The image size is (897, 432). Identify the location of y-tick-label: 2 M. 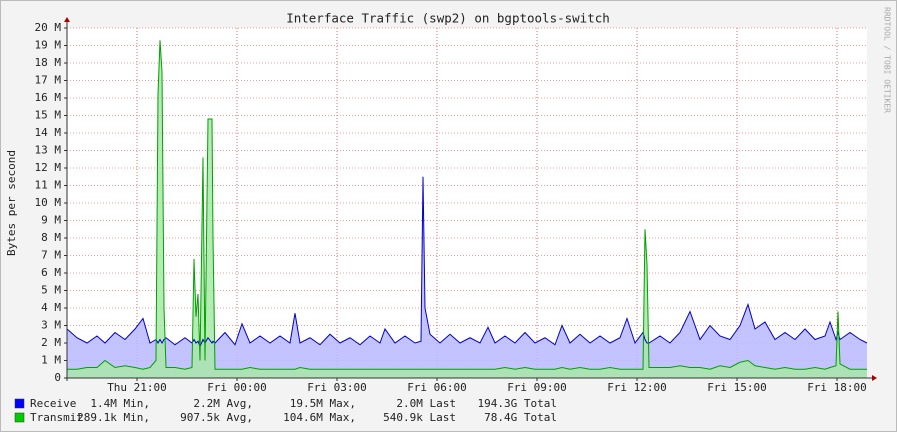
(51, 342).